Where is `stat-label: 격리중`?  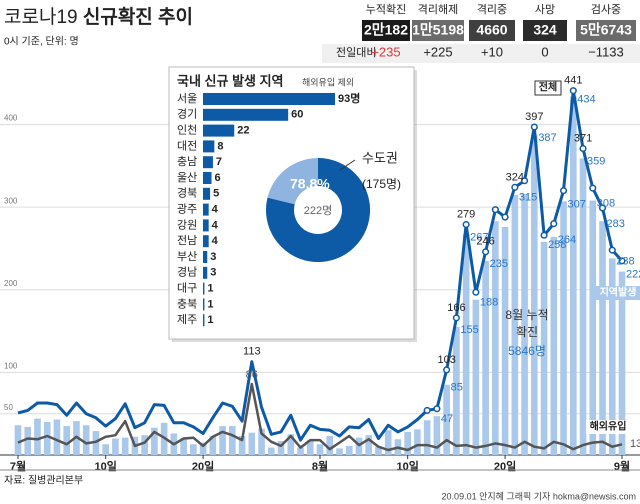 stat-label: 격리중 is located at coordinates (492, 9).